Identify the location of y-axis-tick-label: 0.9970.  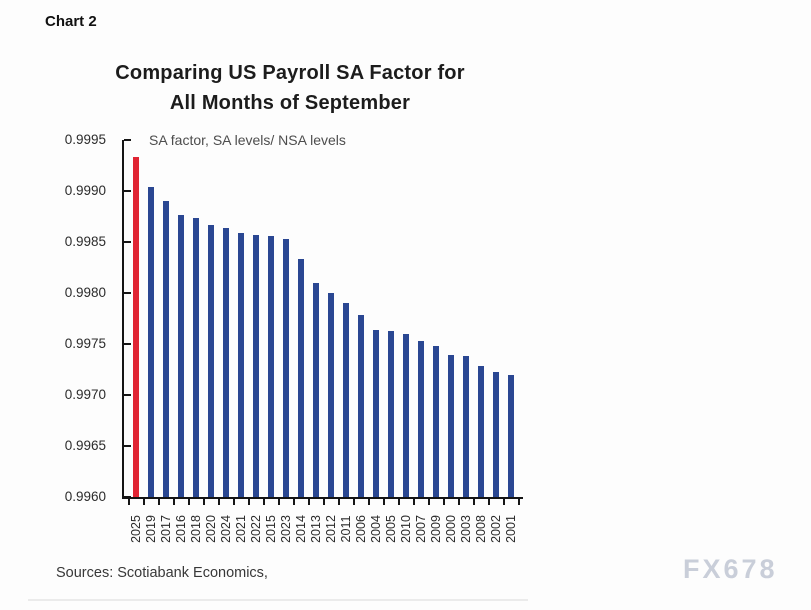
(85, 394).